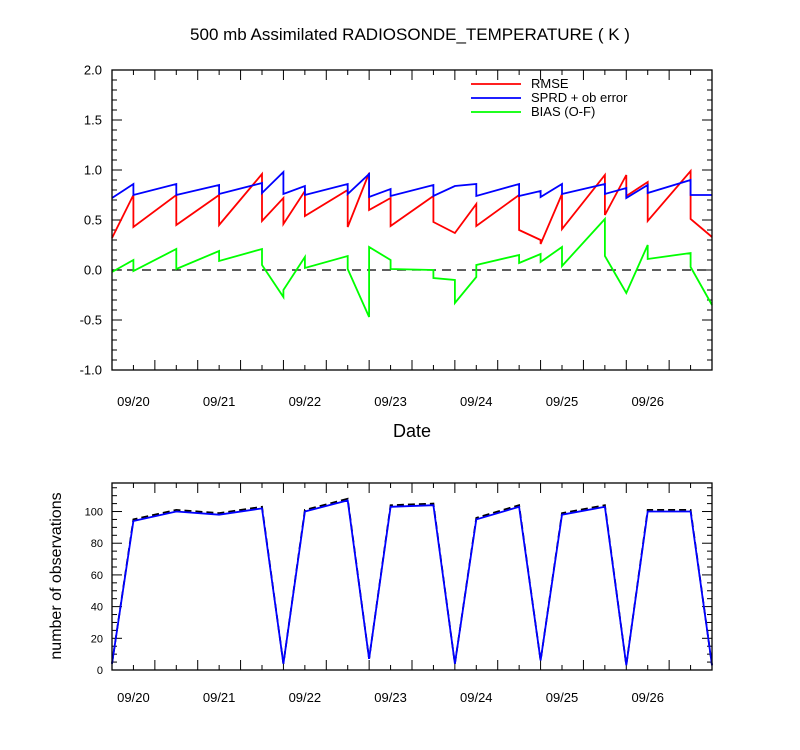 Image resolution: width=800 pixels, height=750 pixels. I want to click on sprd-line, so click(411, 184).